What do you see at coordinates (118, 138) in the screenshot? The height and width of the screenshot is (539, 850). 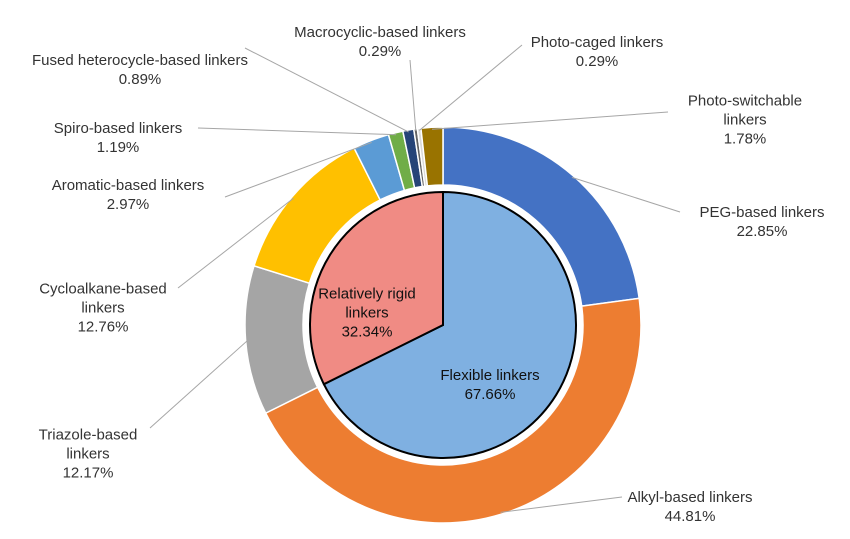 I see `outer-label: Spiro-based linkers 1.19%` at bounding box center [118, 138].